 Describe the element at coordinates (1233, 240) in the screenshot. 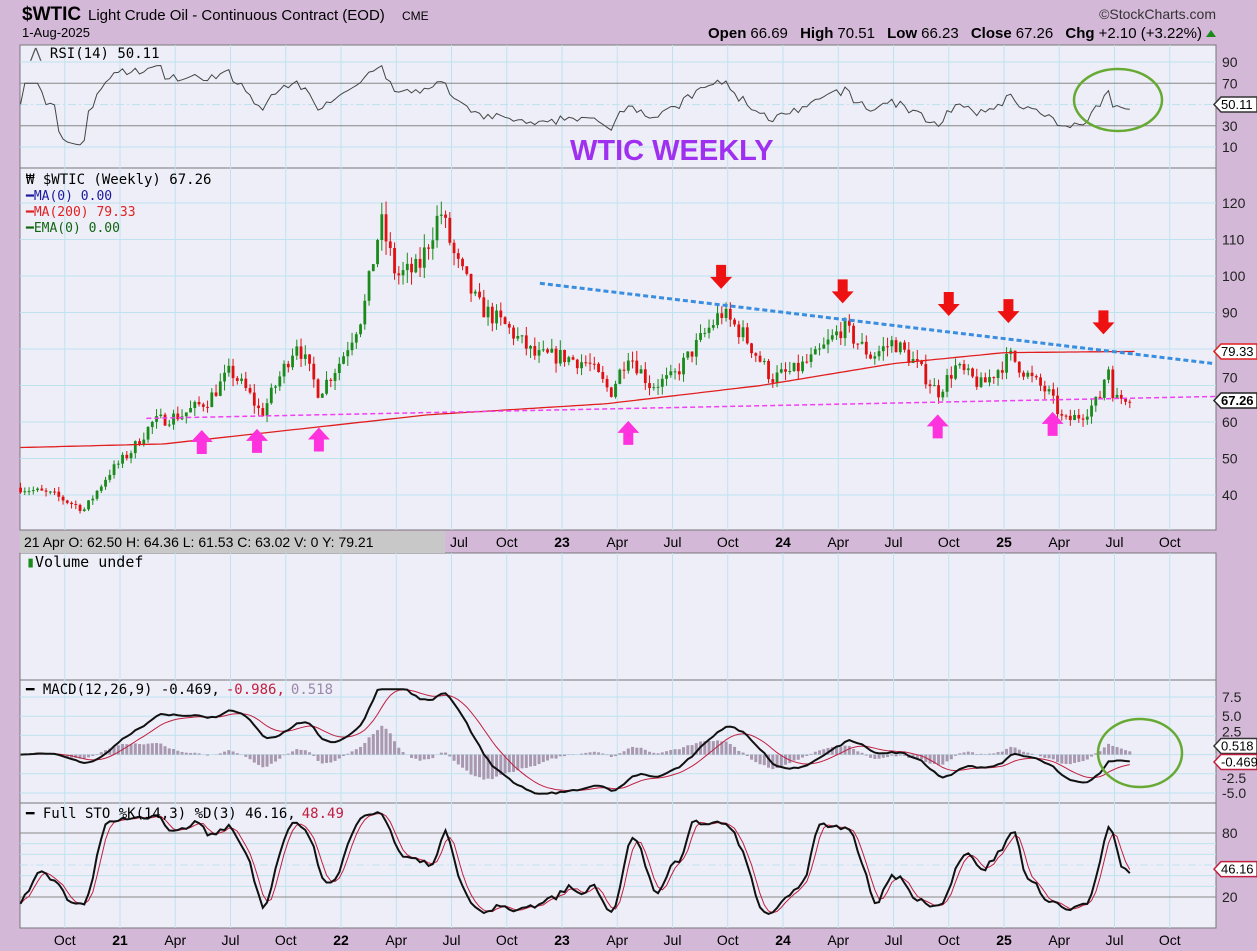

I see `price-tick-label: 110` at that location.